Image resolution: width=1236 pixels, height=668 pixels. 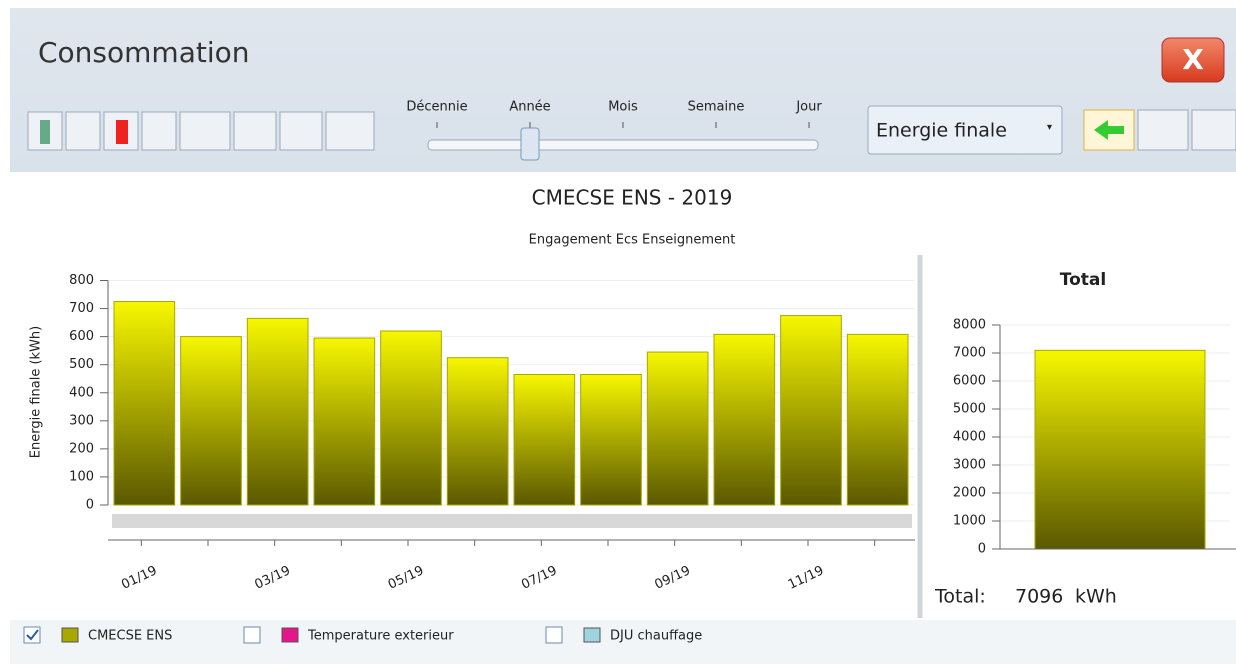 I want to click on y-tick-label: 600, so click(x=81, y=336).